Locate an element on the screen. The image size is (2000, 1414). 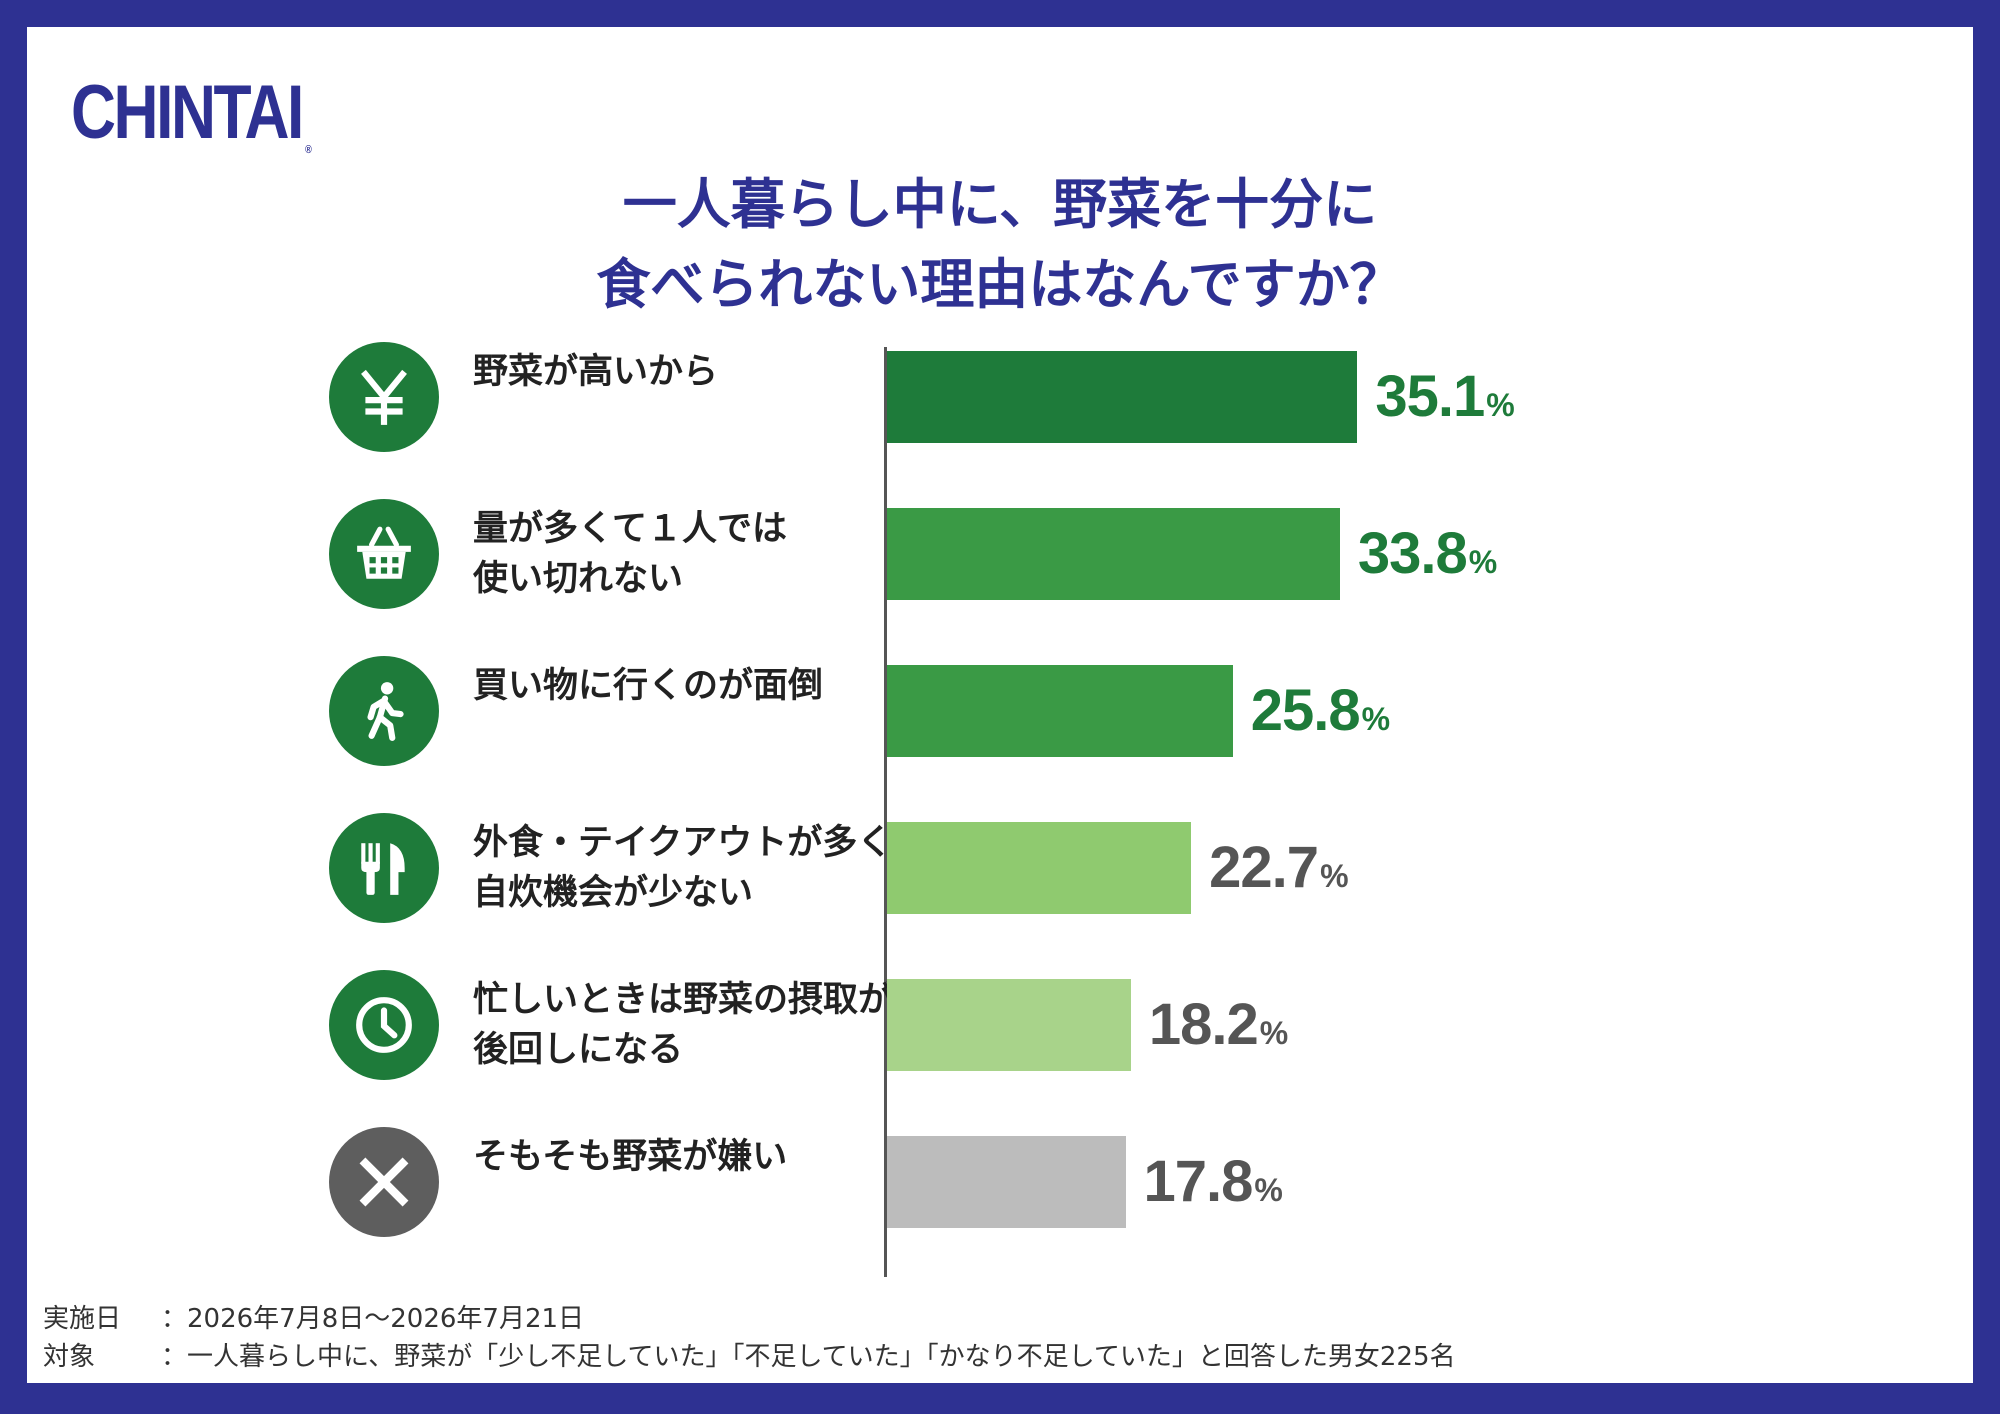
value-label: 33.8% is located at coordinates (1427, 558).